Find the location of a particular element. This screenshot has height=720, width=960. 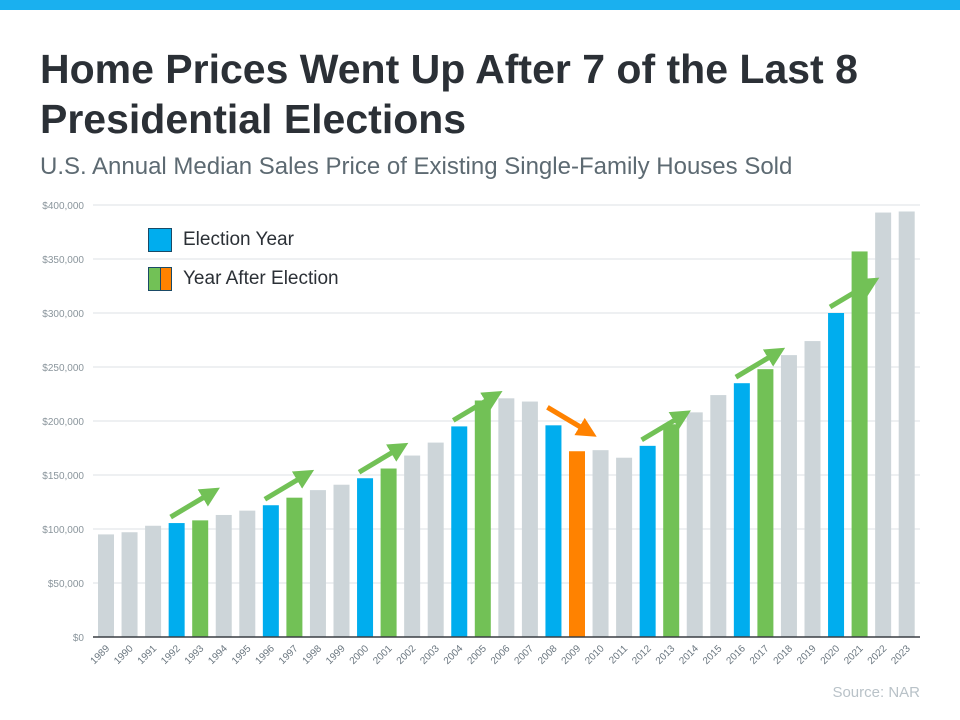

x-tick-label: 2011 is located at coordinates (618, 654).